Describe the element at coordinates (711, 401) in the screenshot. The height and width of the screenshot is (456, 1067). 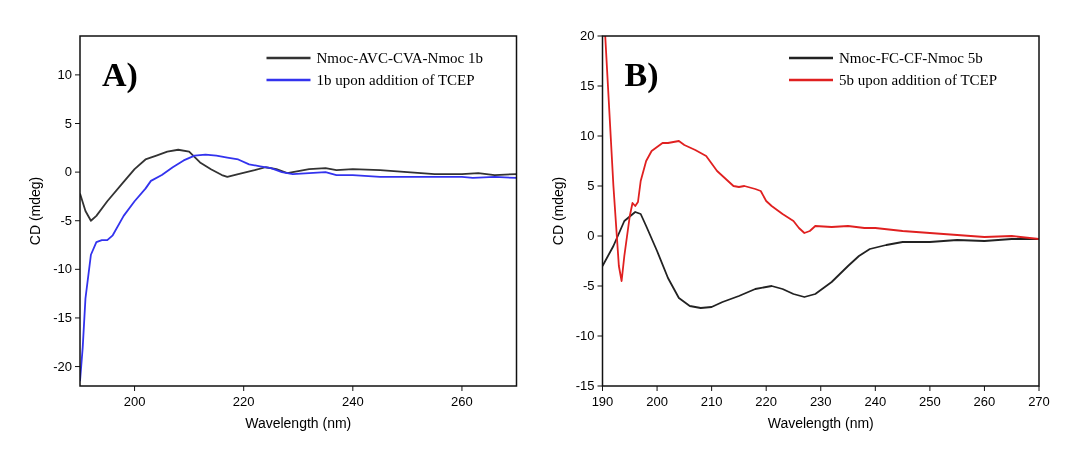
I see `x-tick-label: 210` at that location.